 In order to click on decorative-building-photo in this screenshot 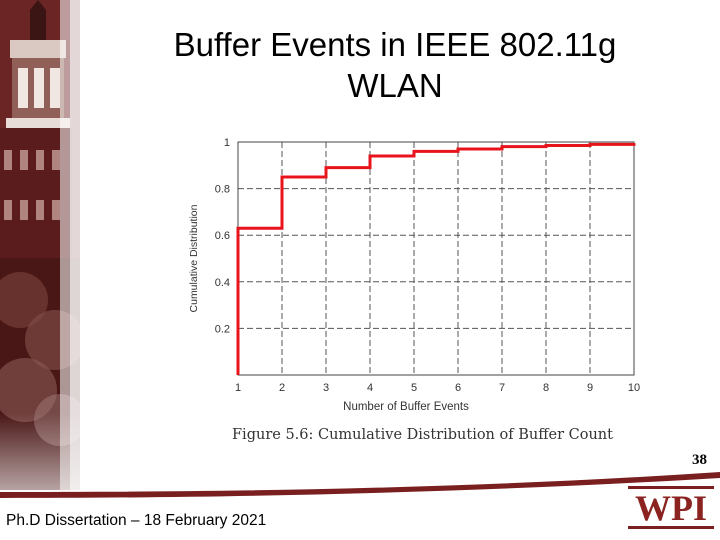, I will do `click(40, 245)`.